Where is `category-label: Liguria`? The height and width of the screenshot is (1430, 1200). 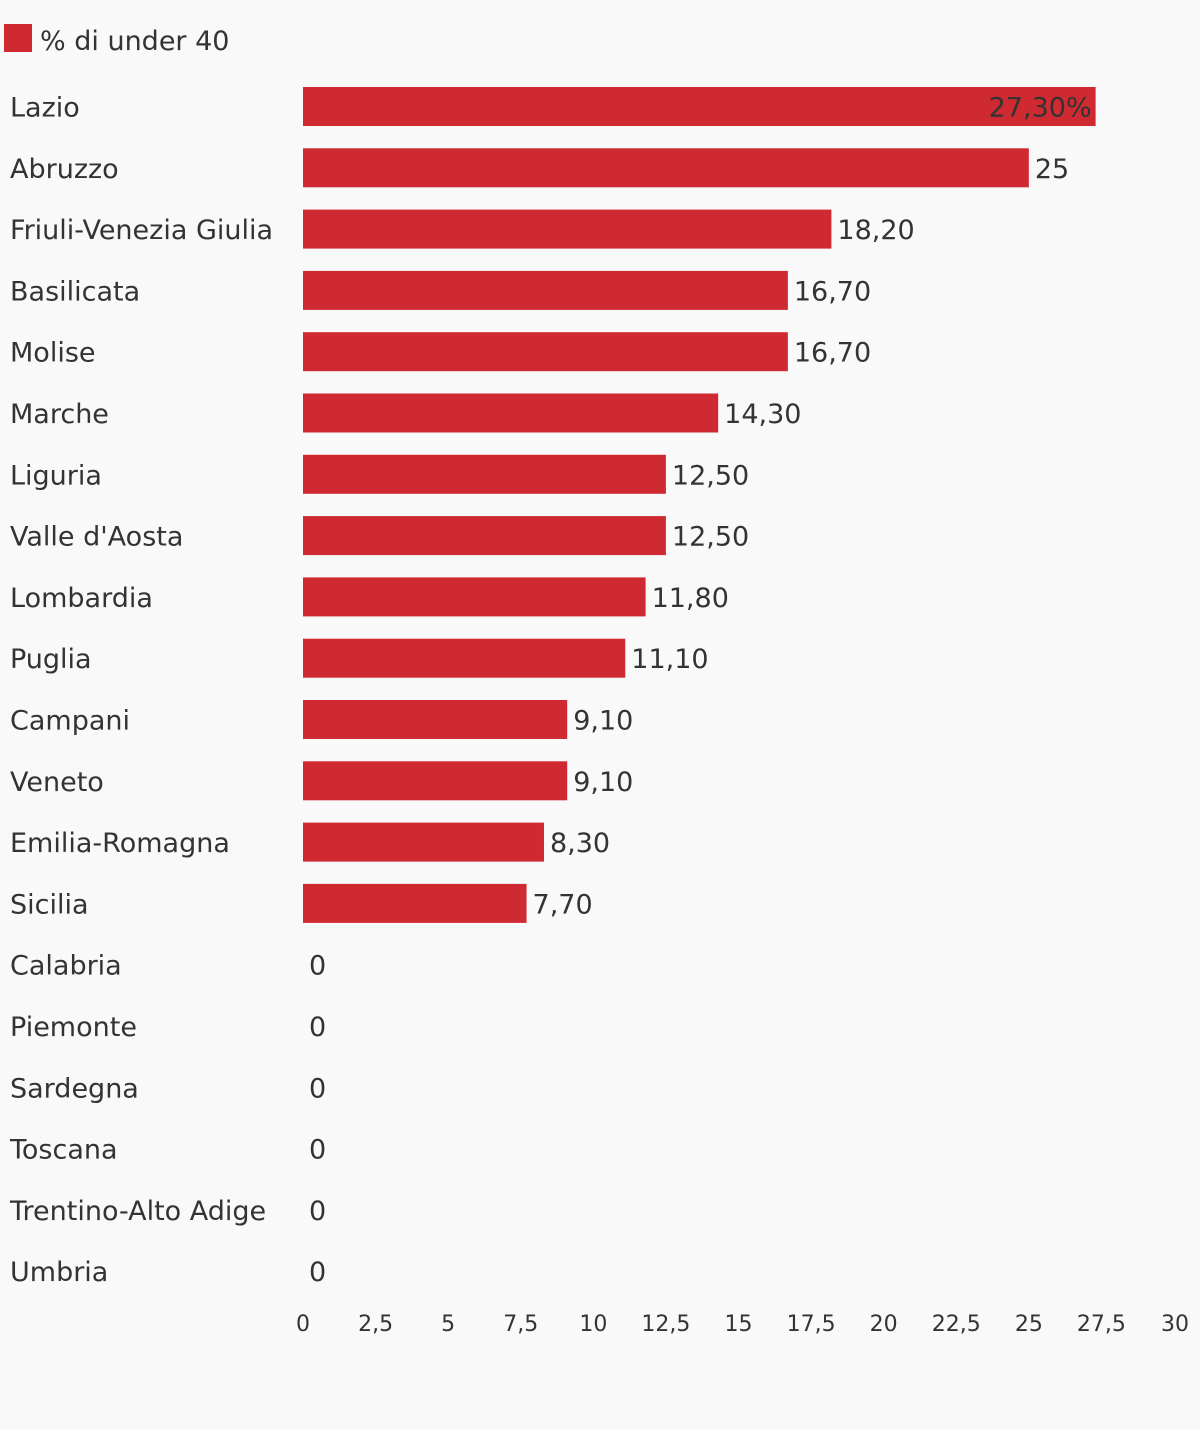
category-label: Liguria is located at coordinates (56, 475).